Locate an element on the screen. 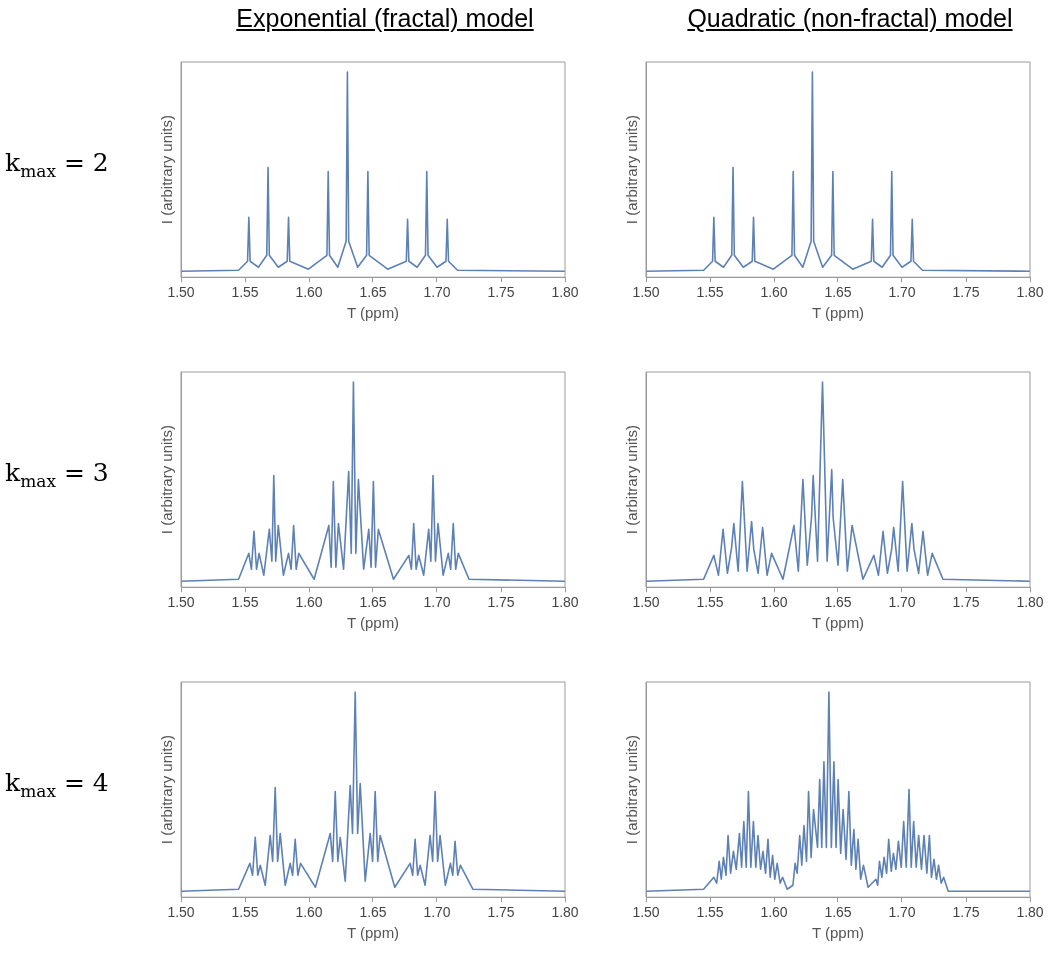  chart-title: Quadratic (non-fractal) model is located at coordinates (850, 18).